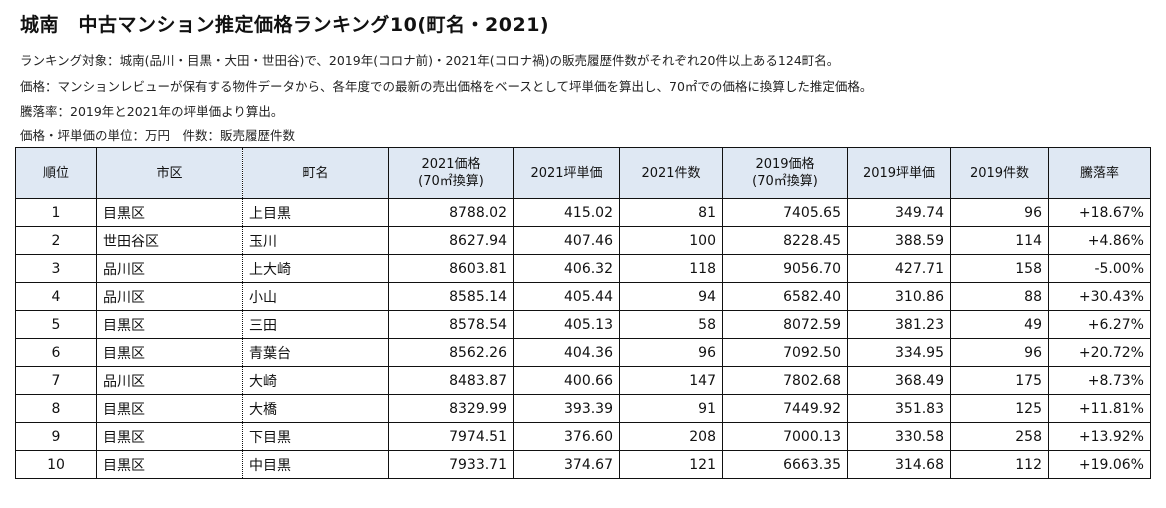 This screenshot has height=508, width=1166. What do you see at coordinates (999, 268) in the screenshot?
I see `cell-count-2019: 158` at bounding box center [999, 268].